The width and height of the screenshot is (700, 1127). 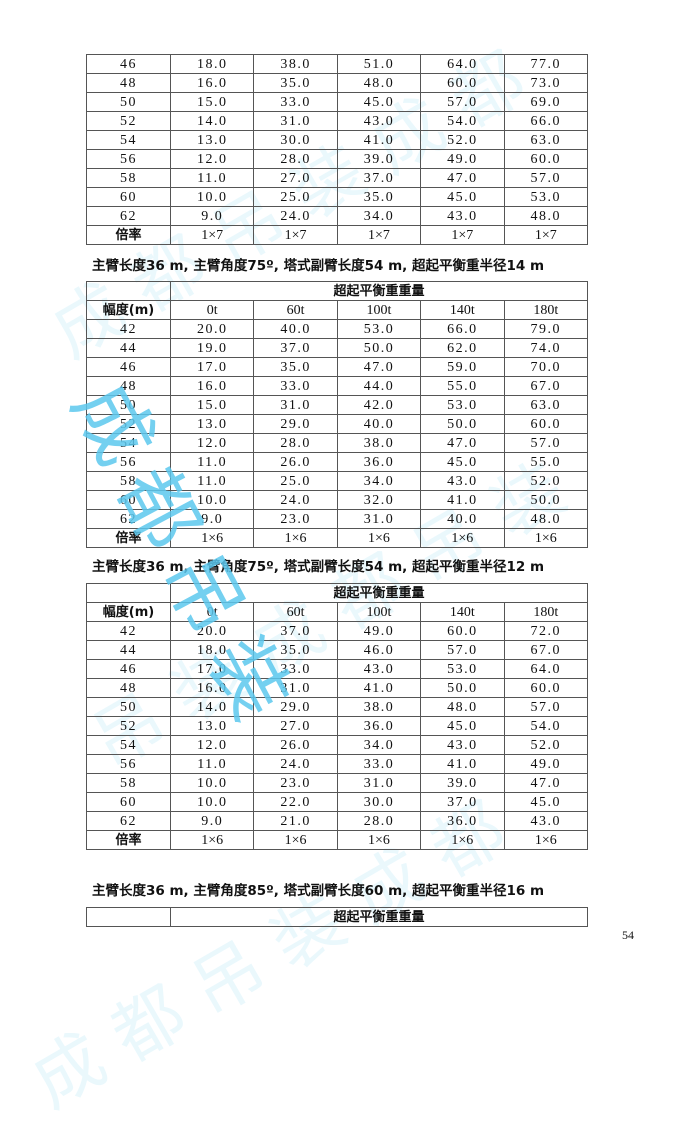 What do you see at coordinates (379, 500) in the screenshot?
I see `load-cell: 32.0` at bounding box center [379, 500].